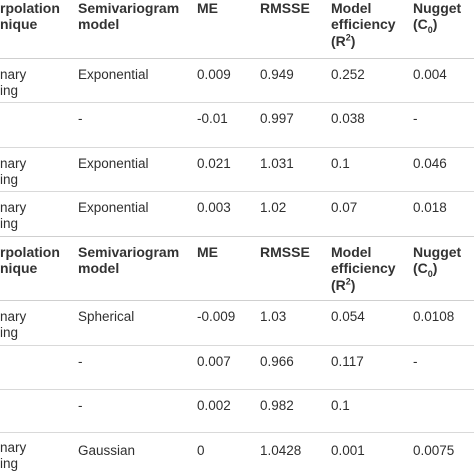  What do you see at coordinates (273, 207) in the screenshot?
I see `cell-rmsse: 1.02` at bounding box center [273, 207].